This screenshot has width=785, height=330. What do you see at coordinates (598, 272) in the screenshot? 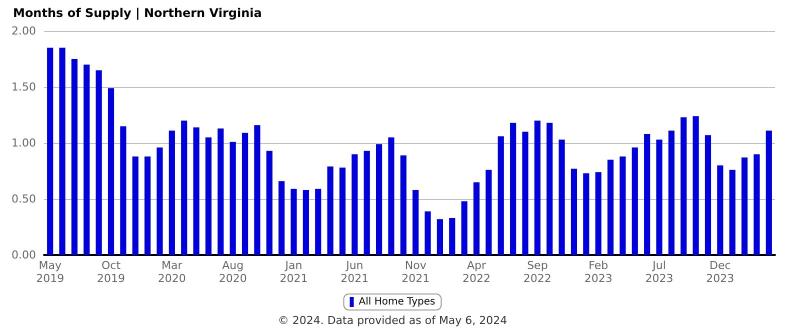
I see `x-tick-label: Feb 2023` at bounding box center [598, 272].